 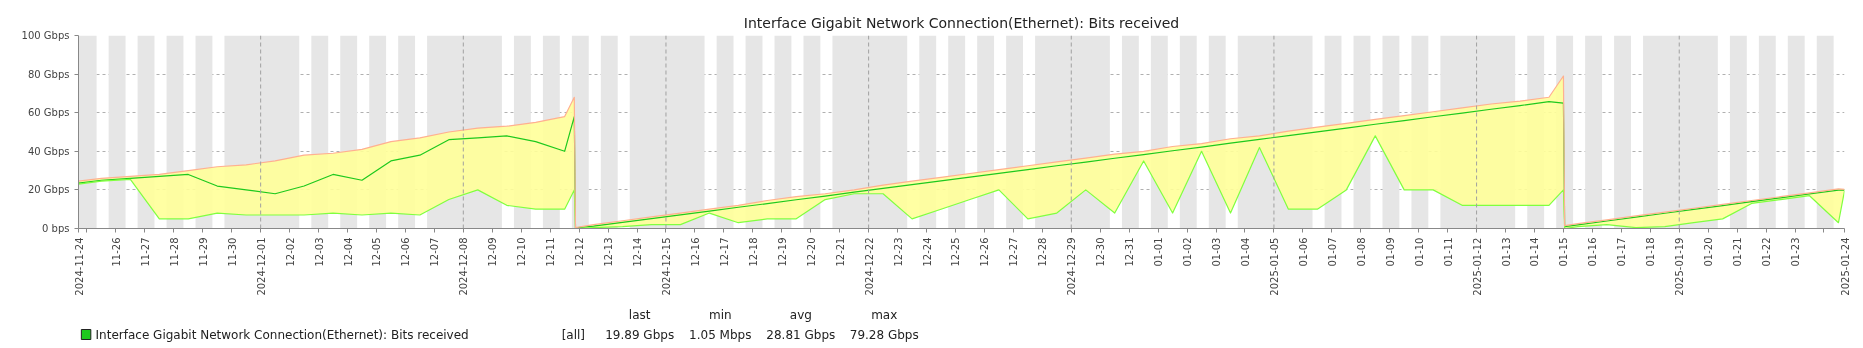 What do you see at coordinates (116, 252) in the screenshot?
I see `x-tick-label: 11-26` at bounding box center [116, 252].